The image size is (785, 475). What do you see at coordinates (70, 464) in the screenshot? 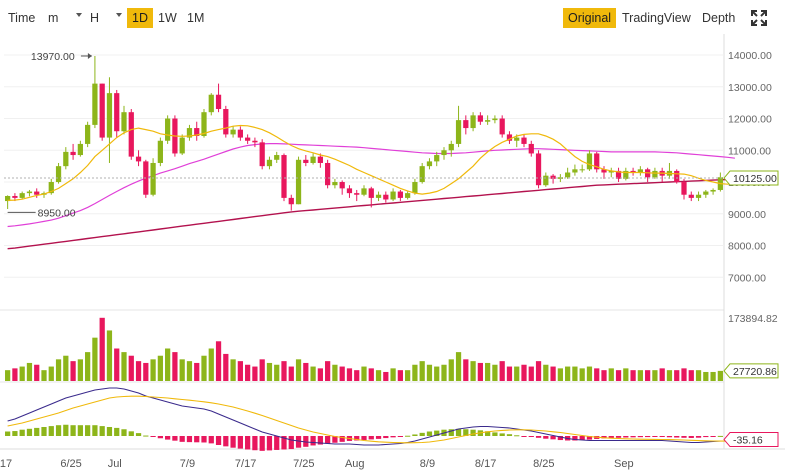
I see `x-tick-label: 6/25` at bounding box center [70, 464].